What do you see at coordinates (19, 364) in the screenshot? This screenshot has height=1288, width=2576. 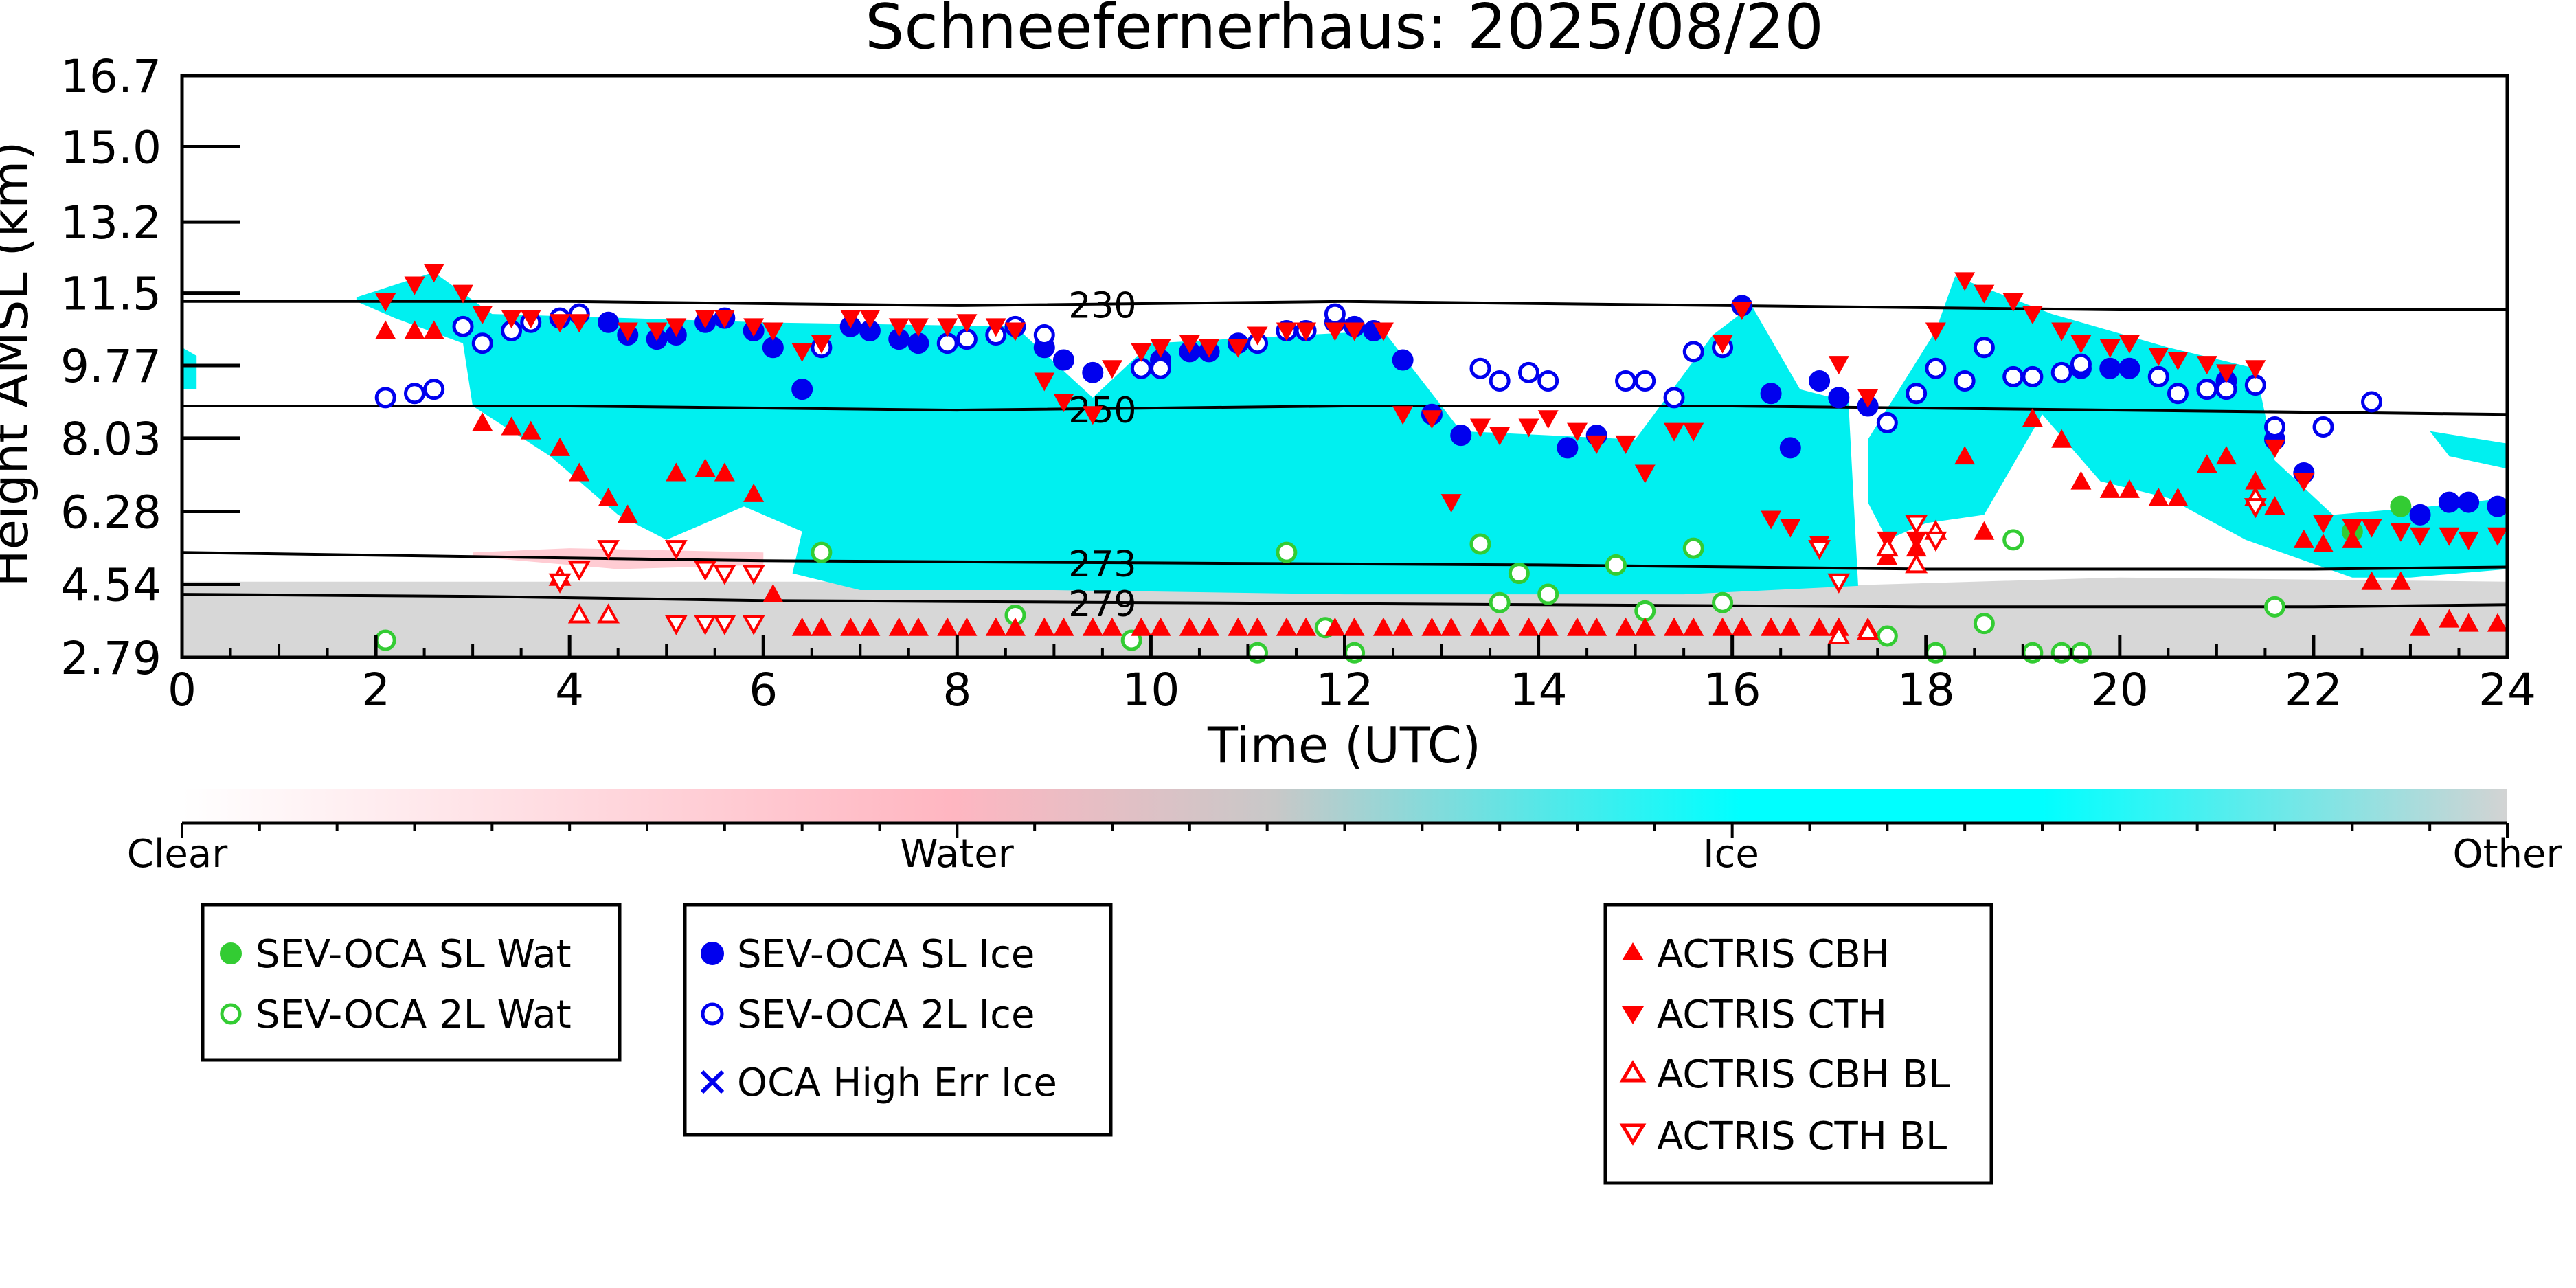 I see `y-axis-label: Height AMSL (km)` at bounding box center [19, 364].